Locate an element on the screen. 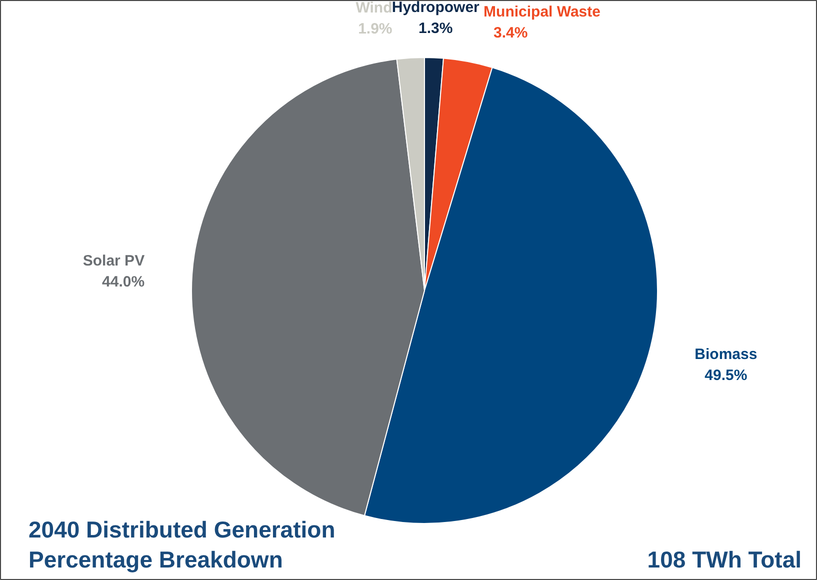 The height and width of the screenshot is (580, 817). slice-label: Hydropower is located at coordinates (436, 8).